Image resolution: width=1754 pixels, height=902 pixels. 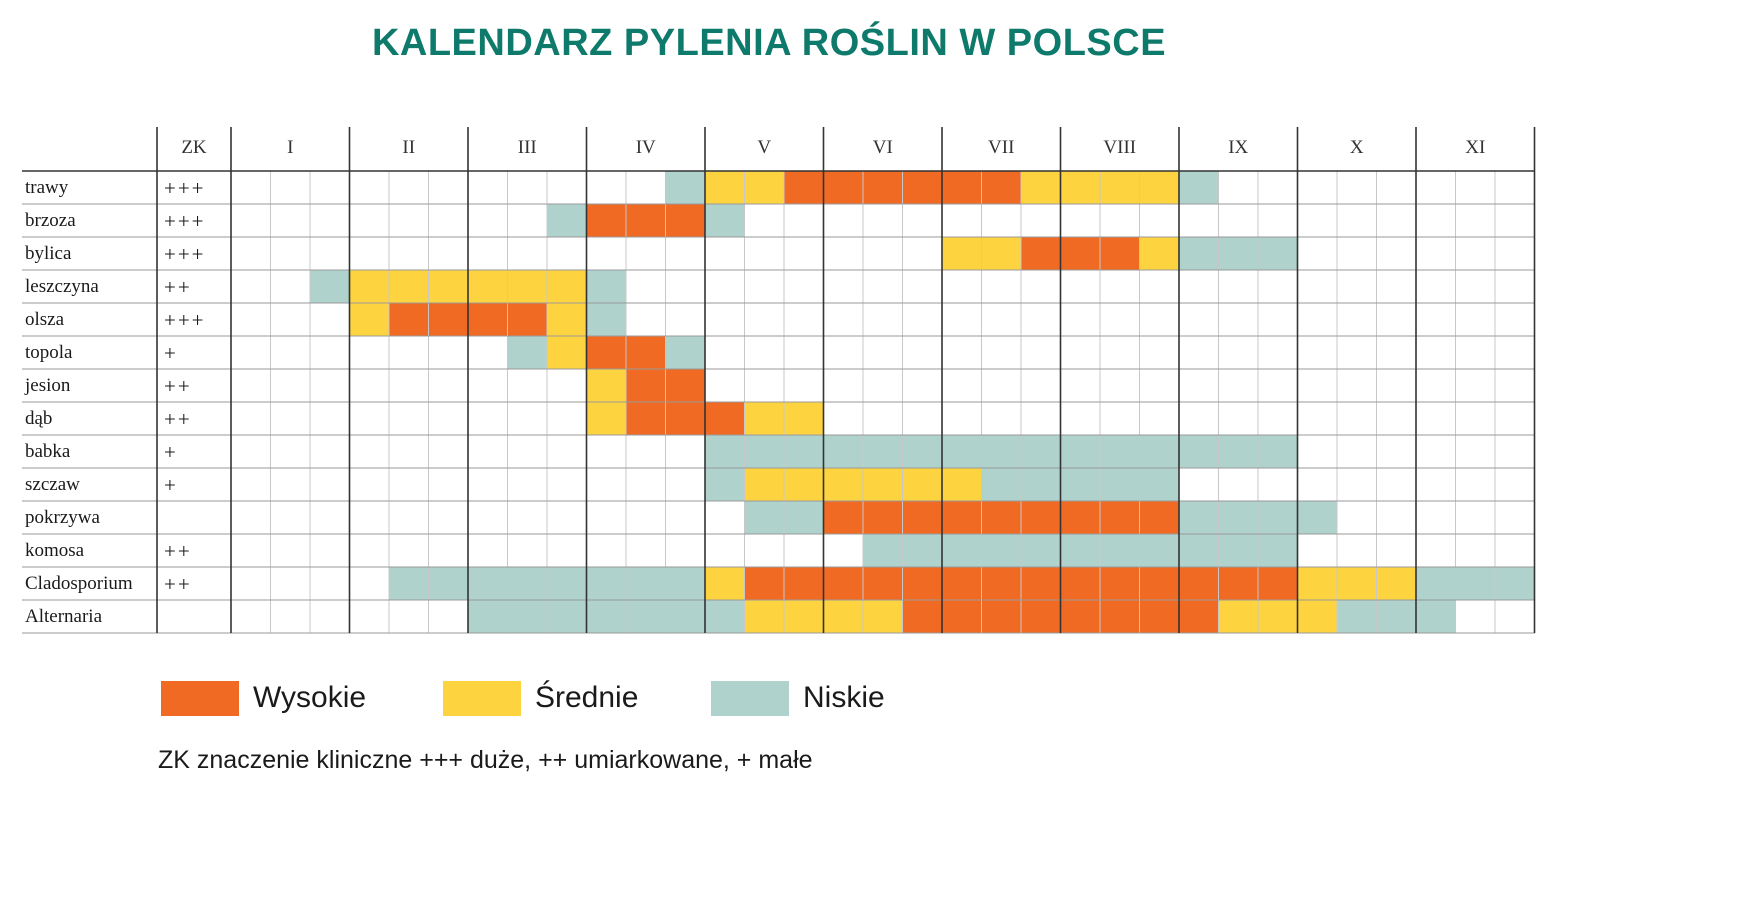 What do you see at coordinates (1040, 418) in the screenshot?
I see `cell-dąb-21` at bounding box center [1040, 418].